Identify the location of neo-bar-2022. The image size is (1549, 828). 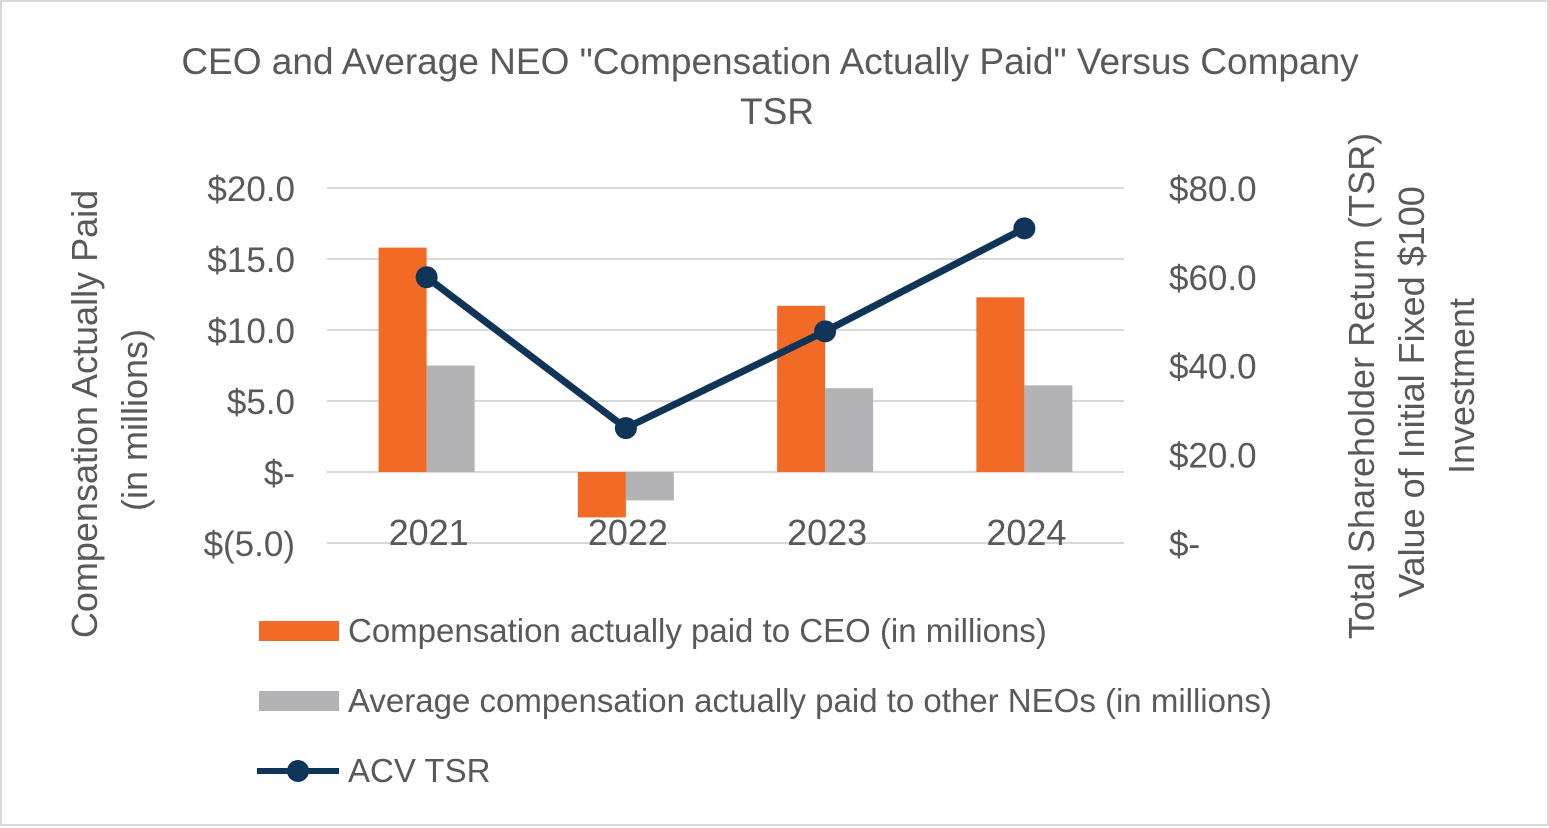
(649, 486).